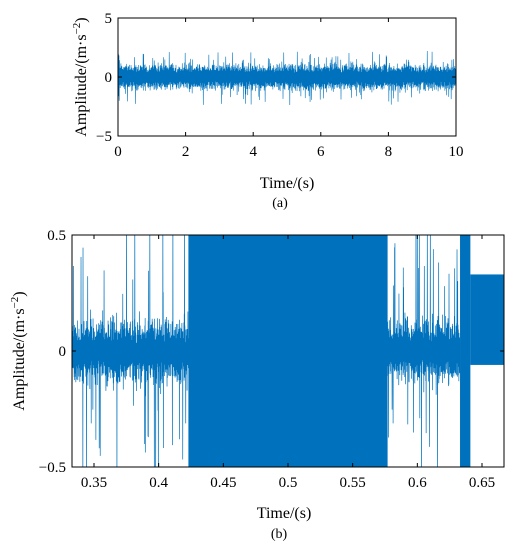  What do you see at coordinates (287, 183) in the screenshot?
I see `chart-a-xlabel: Time/(s)` at bounding box center [287, 183].